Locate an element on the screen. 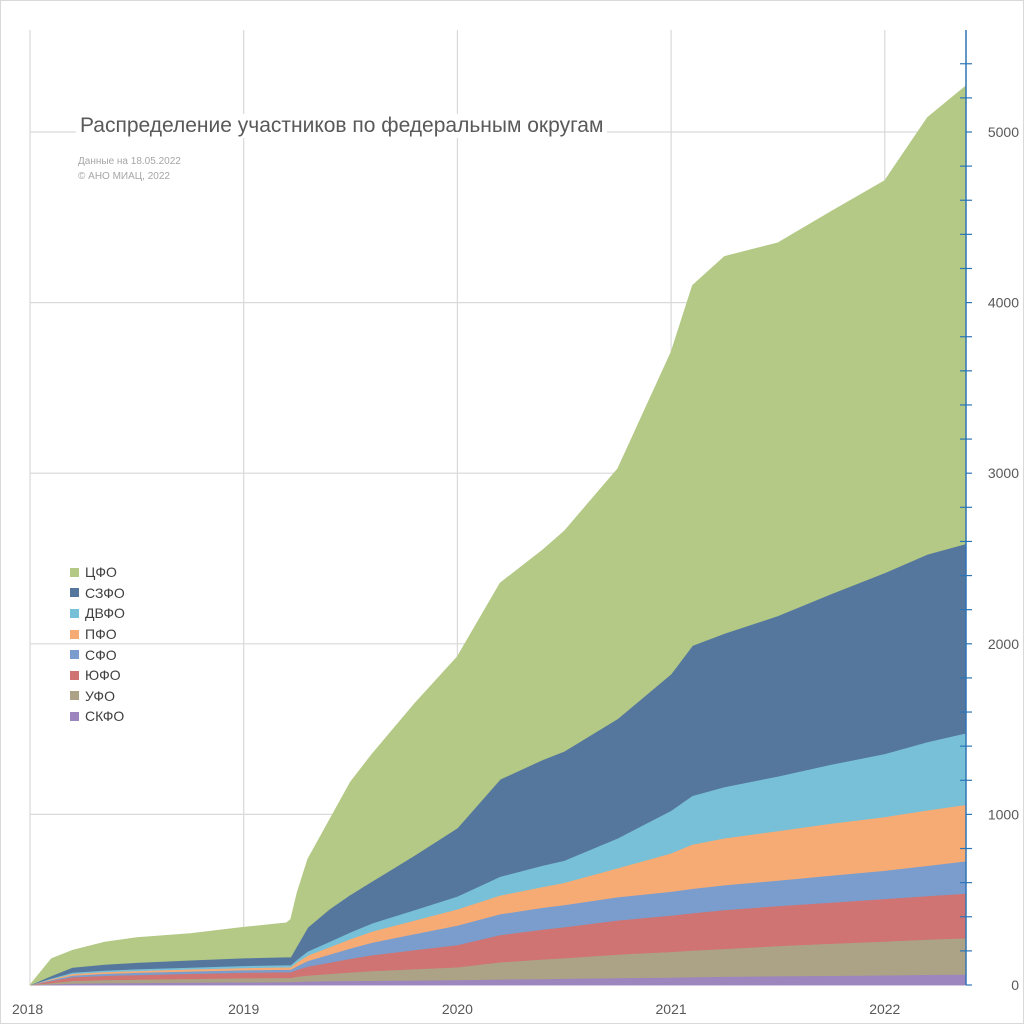  legend-item-2: ДВФО is located at coordinates (97, 613).